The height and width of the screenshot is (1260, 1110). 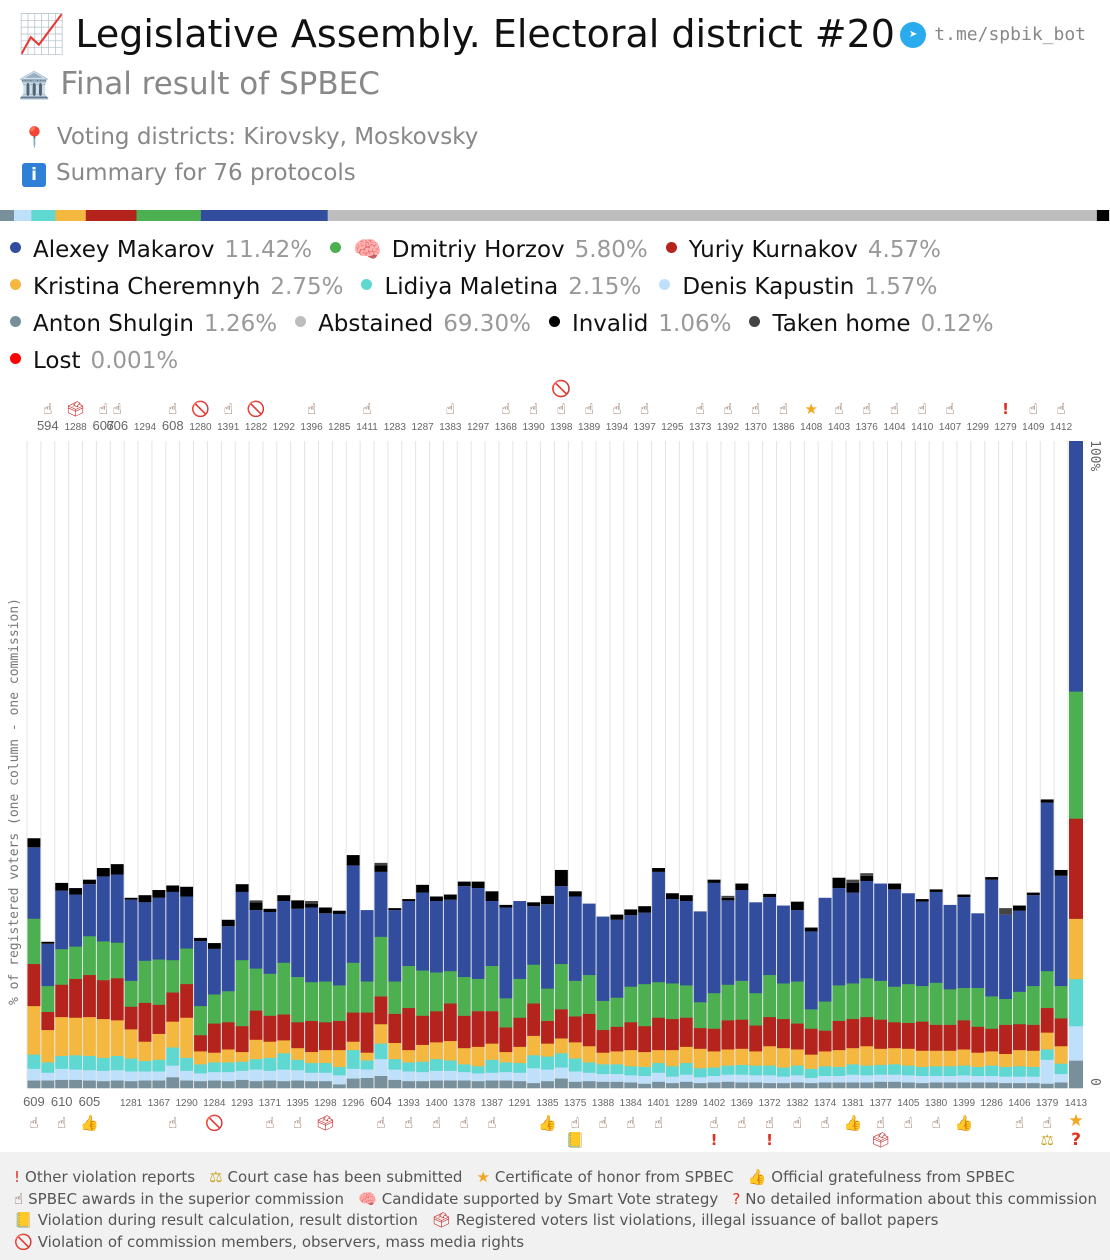 What do you see at coordinates (464, 1103) in the screenshot?
I see `x-tick-label: 1378` at bounding box center [464, 1103].